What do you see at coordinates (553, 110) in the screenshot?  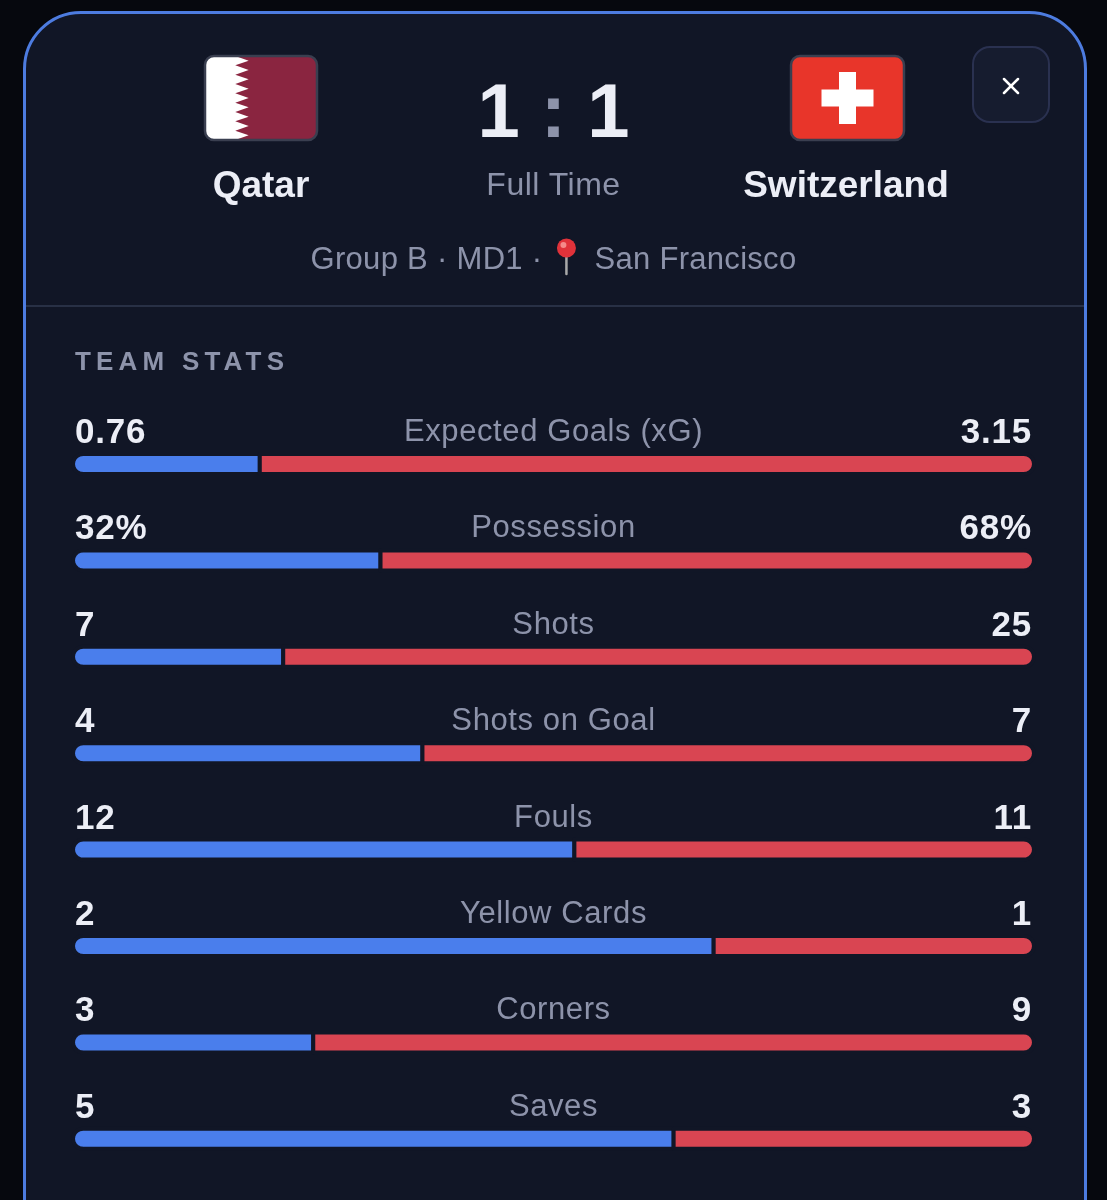 I see `text: 1` at bounding box center [553, 110].